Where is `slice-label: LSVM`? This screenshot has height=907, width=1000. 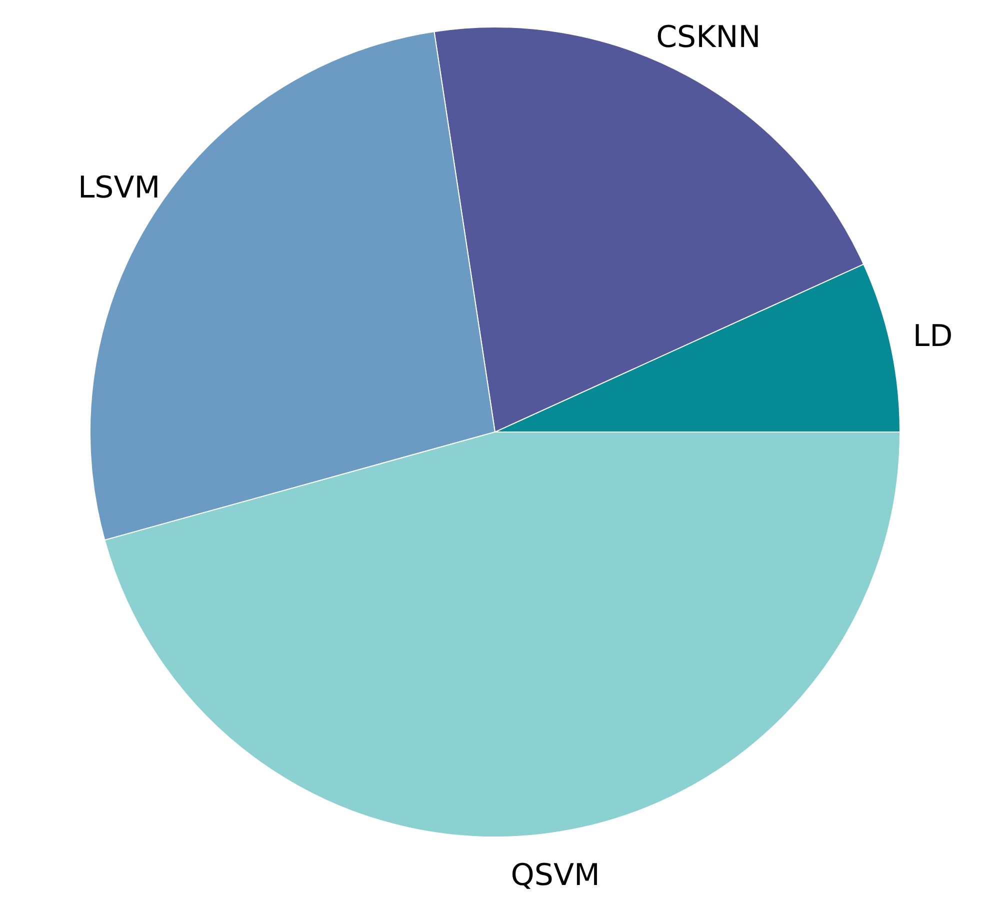
slice-label: LSVM is located at coordinates (119, 188).